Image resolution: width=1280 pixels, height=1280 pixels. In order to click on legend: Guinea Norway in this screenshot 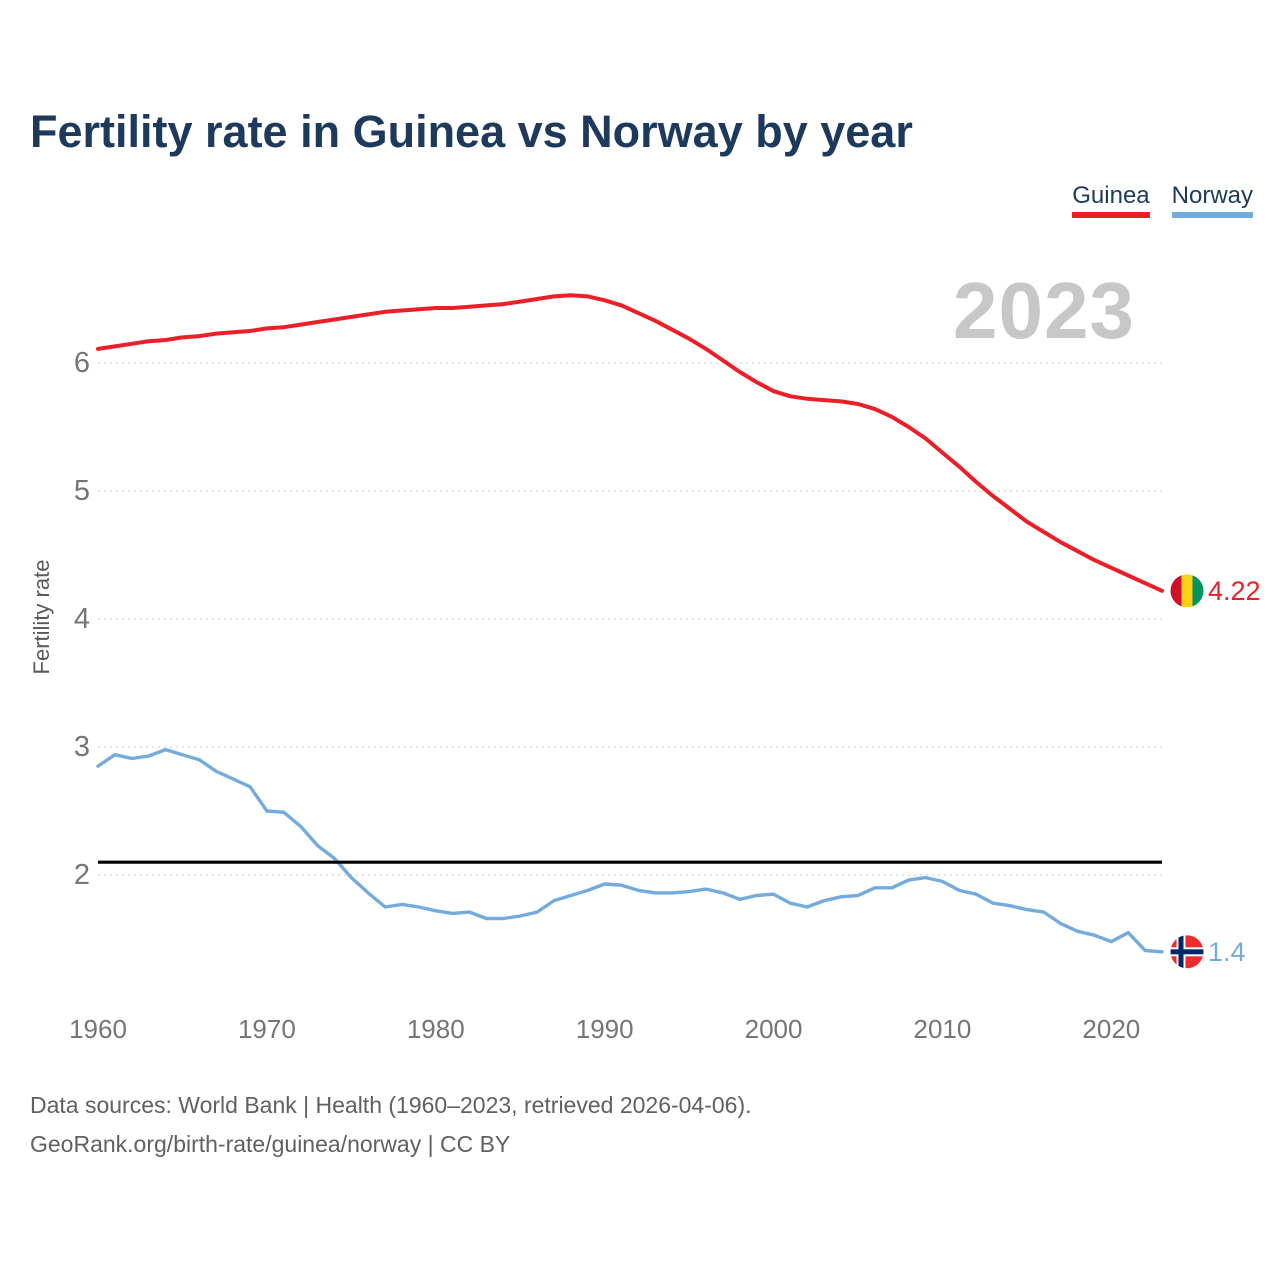, I will do `click(1162, 200)`.